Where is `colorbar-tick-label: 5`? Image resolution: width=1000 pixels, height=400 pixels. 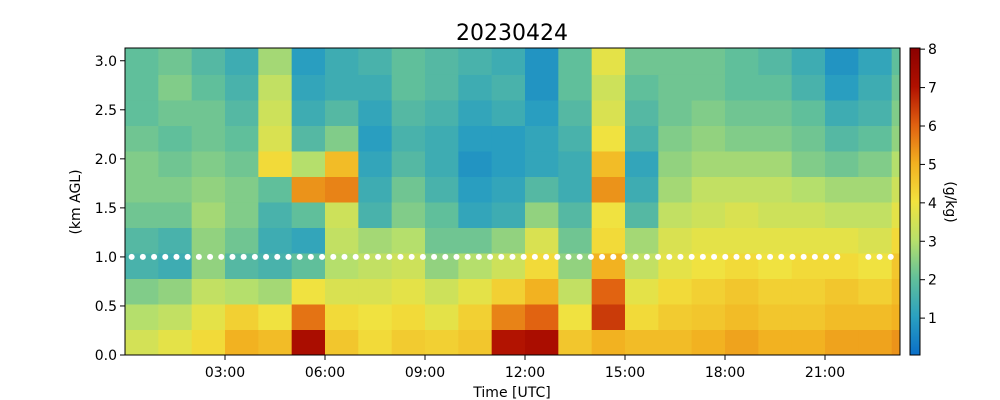 colorbar-tick-label: 5 is located at coordinates (932, 165).